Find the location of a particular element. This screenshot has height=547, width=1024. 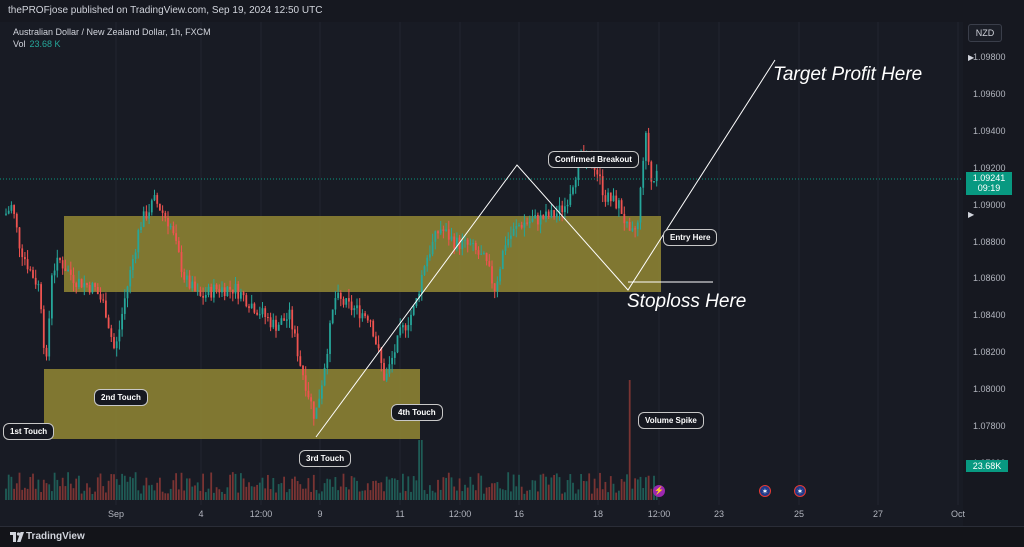

tradingview-logo-icon is located at coordinates (17, 537).